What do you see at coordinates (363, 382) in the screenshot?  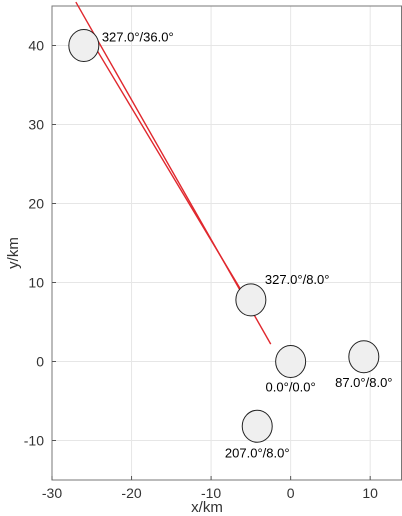 I see `point-label: 87.0°/8.0°` at bounding box center [363, 382].